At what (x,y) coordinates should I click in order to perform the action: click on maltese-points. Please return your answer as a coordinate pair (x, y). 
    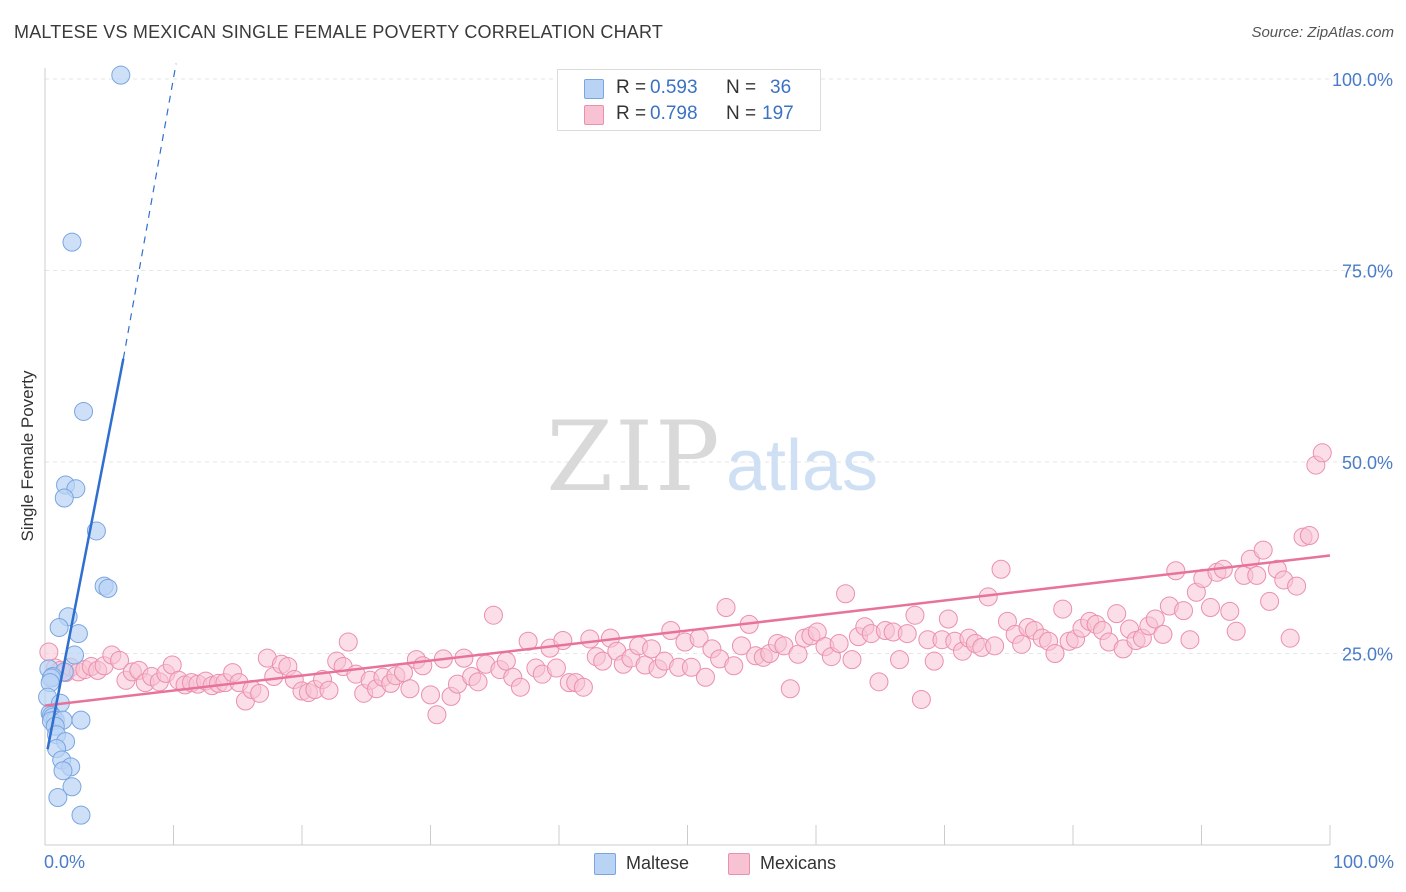
    Looking at the image, I should click on (84, 445).